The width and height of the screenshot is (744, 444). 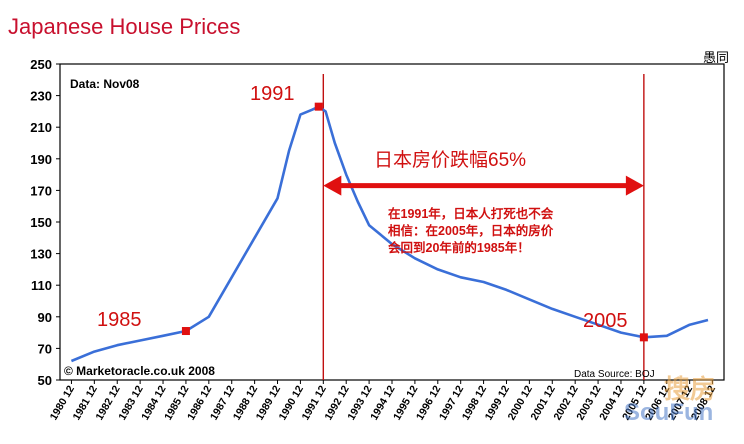 What do you see at coordinates (41, 96) in the screenshot?
I see `y-tick-label: 230` at bounding box center [41, 96].